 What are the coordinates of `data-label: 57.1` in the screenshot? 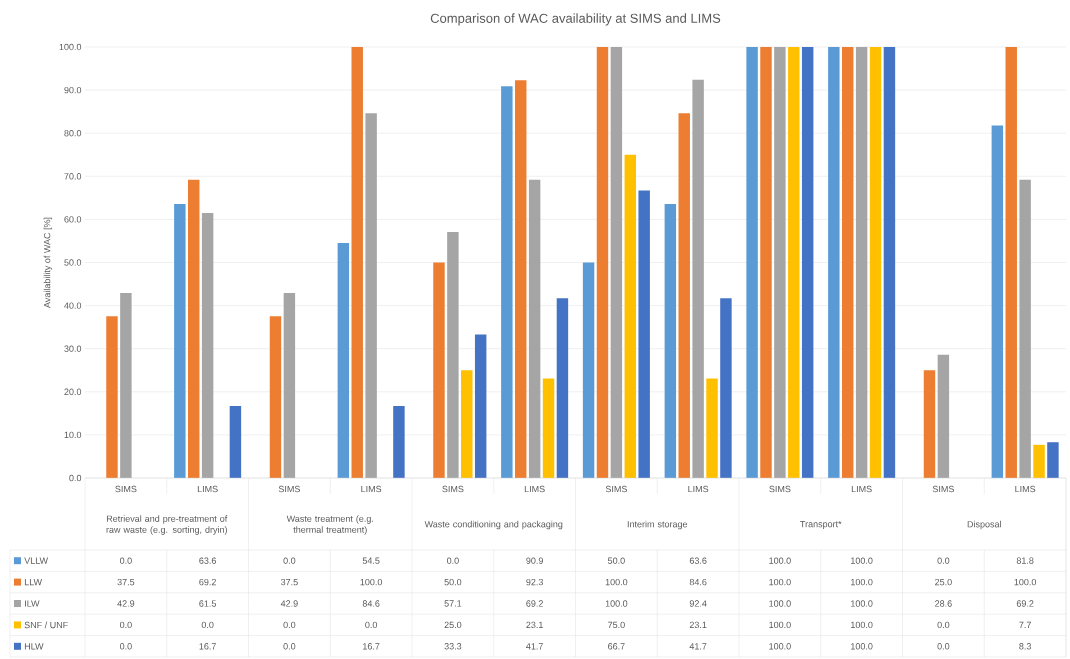 It's located at (453, 603).